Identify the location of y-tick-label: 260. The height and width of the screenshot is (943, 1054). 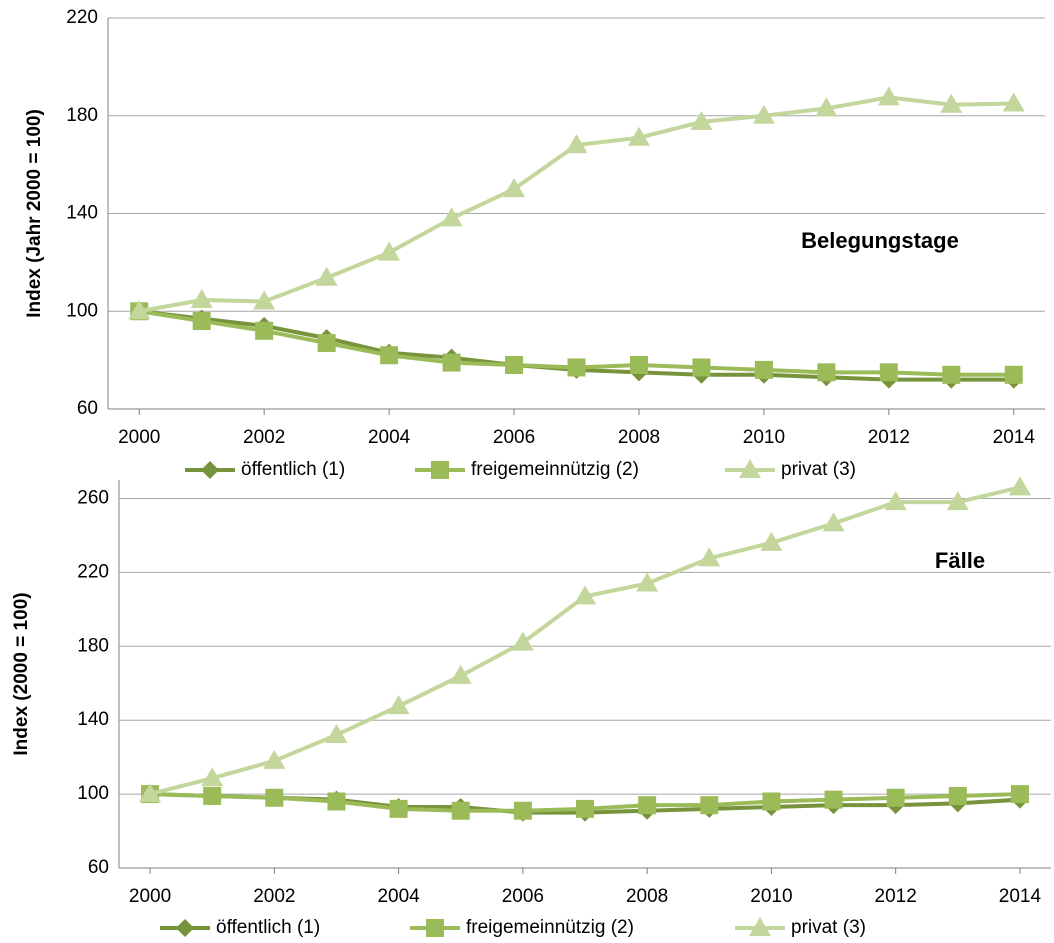
(93, 497).